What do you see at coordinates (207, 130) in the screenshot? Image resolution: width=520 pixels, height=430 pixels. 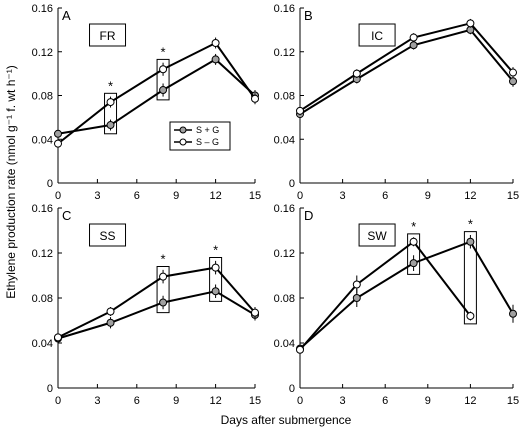 I see `legend-label: S + G` at bounding box center [207, 130].